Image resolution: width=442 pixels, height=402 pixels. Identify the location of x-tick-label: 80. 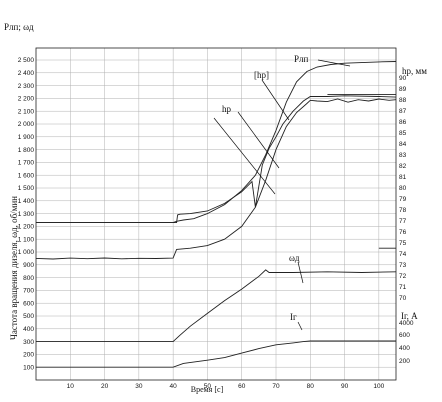
(311, 386).